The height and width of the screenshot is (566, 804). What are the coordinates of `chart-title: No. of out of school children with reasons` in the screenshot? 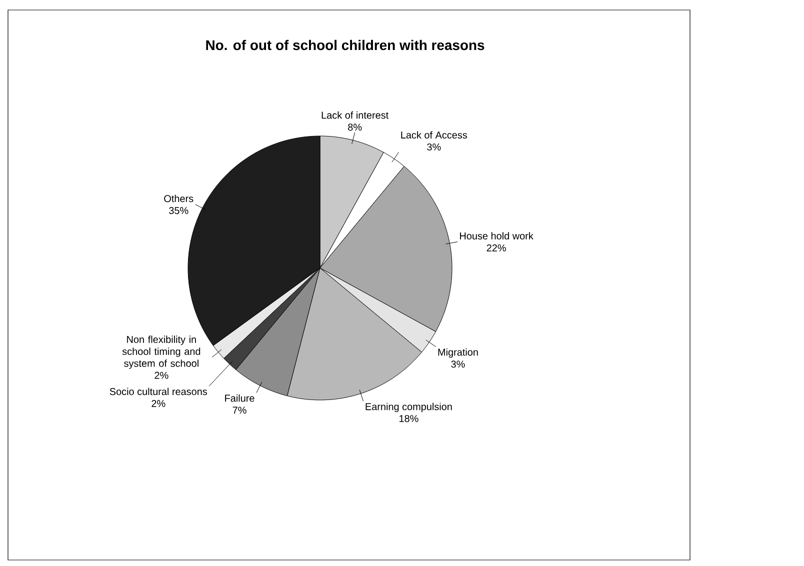 It's located at (345, 45).